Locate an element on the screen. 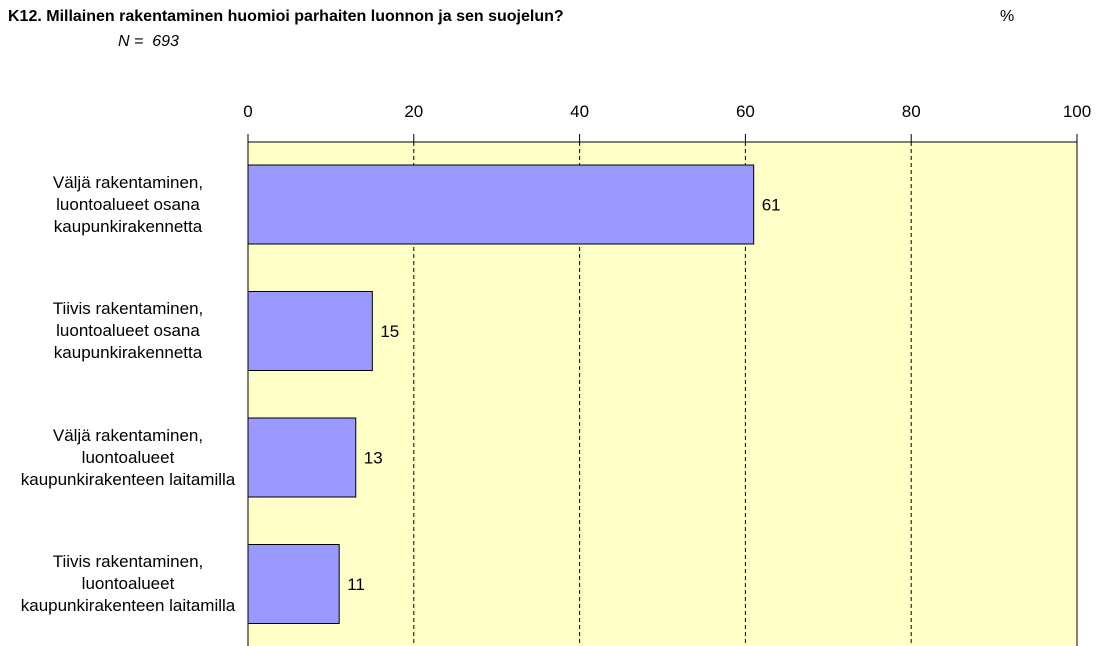 This screenshot has width=1101, height=646. unit-label: % is located at coordinates (1007, 16).